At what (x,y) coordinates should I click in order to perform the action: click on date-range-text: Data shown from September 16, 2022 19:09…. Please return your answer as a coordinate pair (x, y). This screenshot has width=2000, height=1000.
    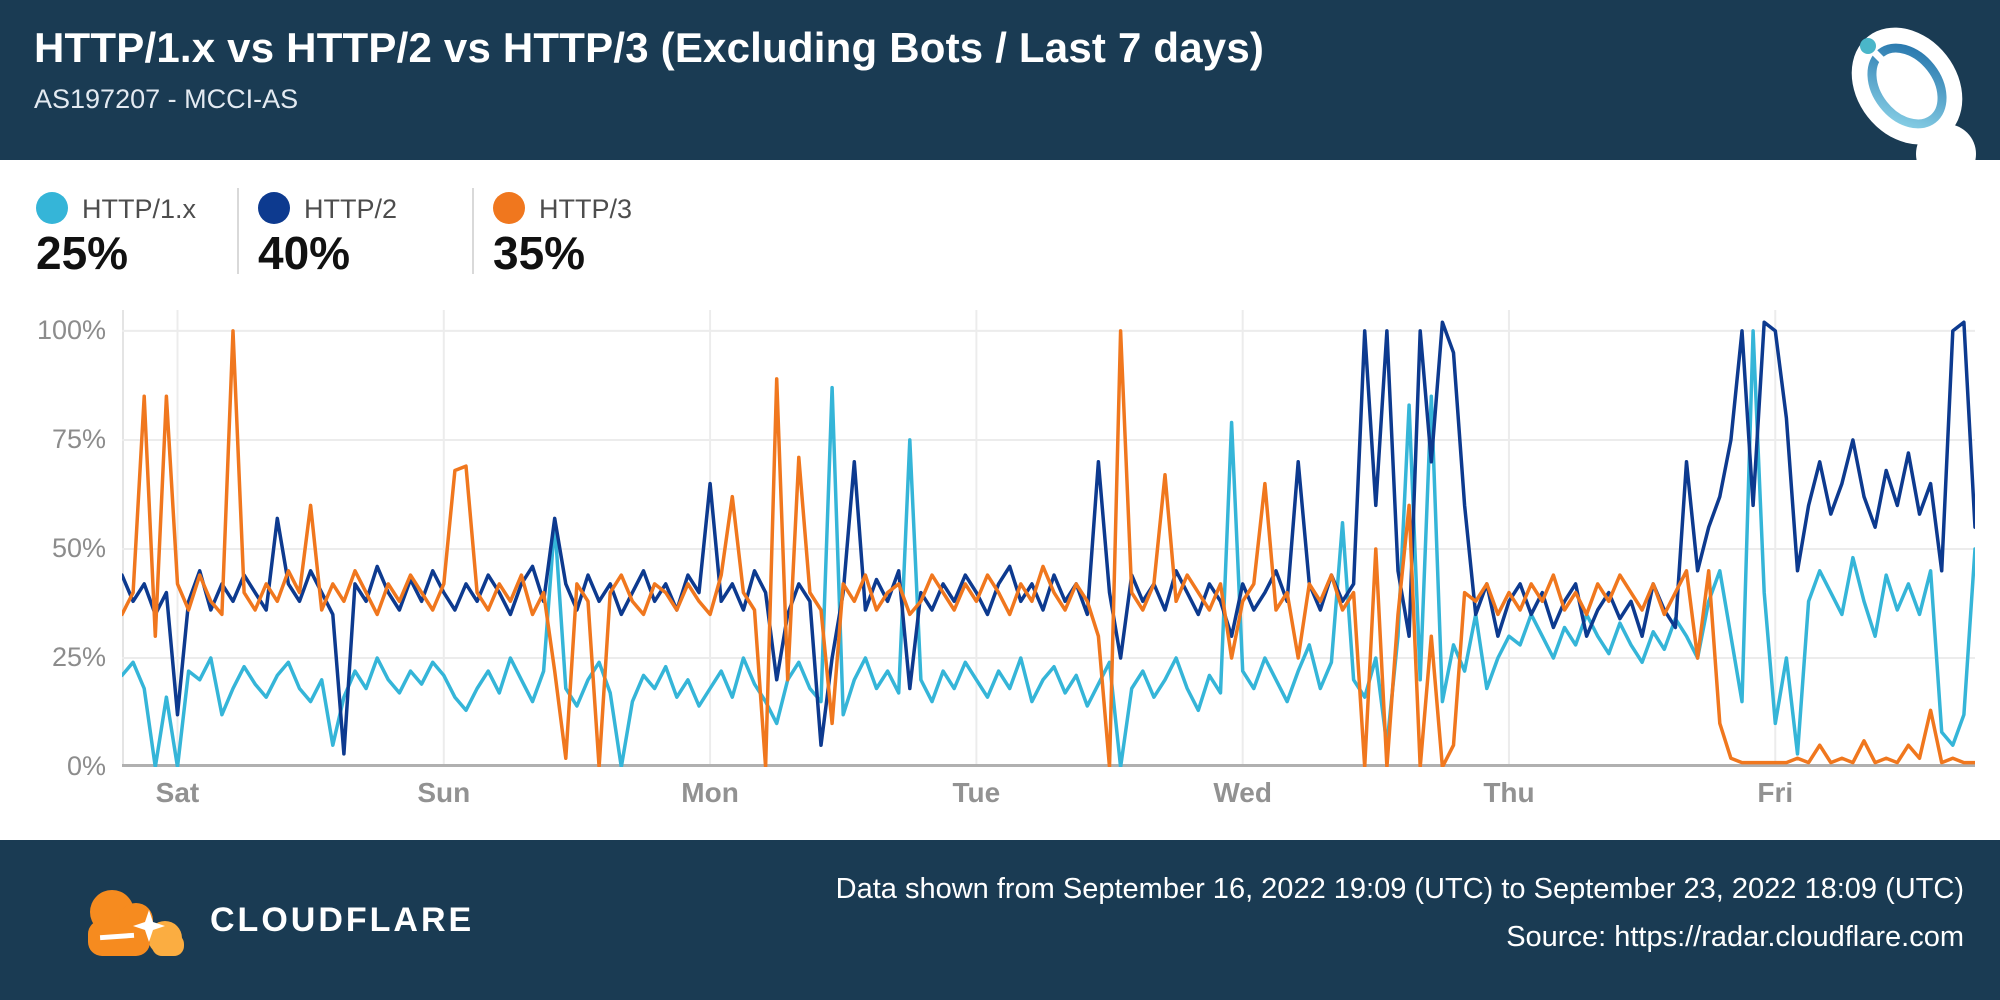
    Looking at the image, I should click on (1399, 889).